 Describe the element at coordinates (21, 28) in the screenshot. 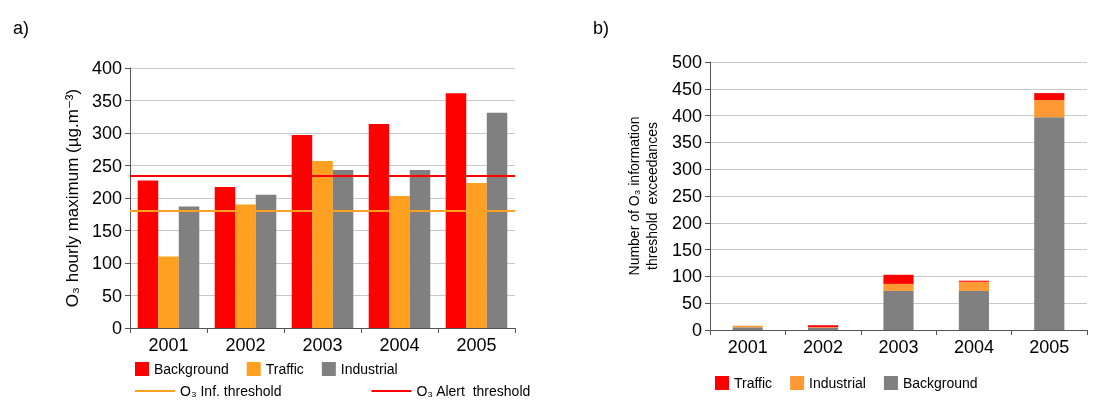

I see `chart-title: a)` at that location.